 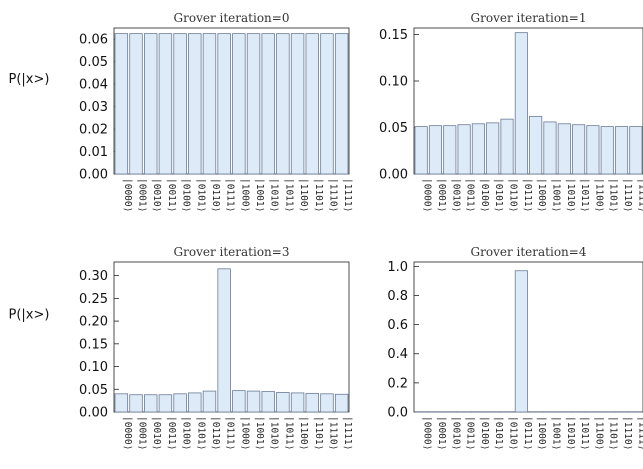 I want to click on y-tick-label: 0.04, so click(x=93, y=85).